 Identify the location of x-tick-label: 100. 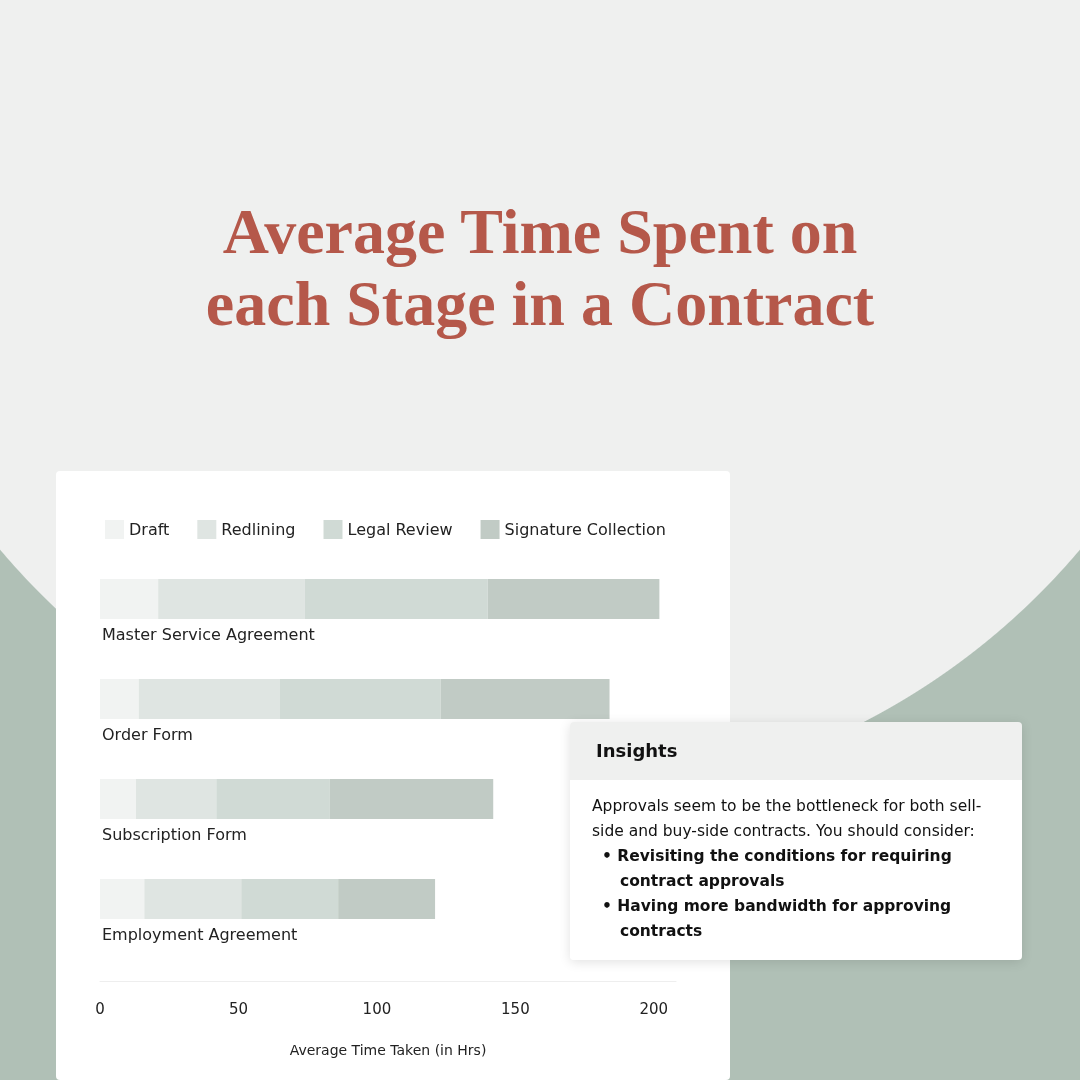
(377, 1008).